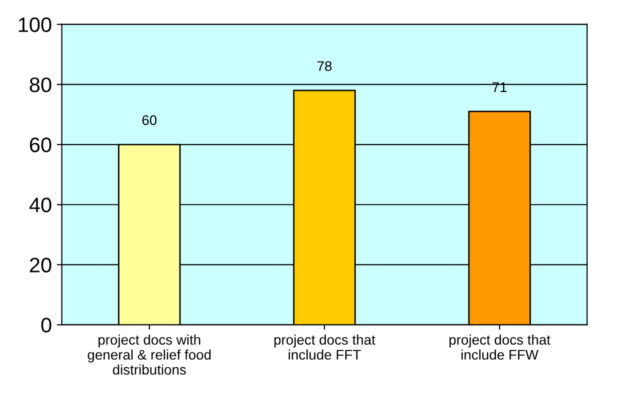 The image size is (618, 406). I want to click on x-tick-label: project docs that include FFW, so click(499, 347).